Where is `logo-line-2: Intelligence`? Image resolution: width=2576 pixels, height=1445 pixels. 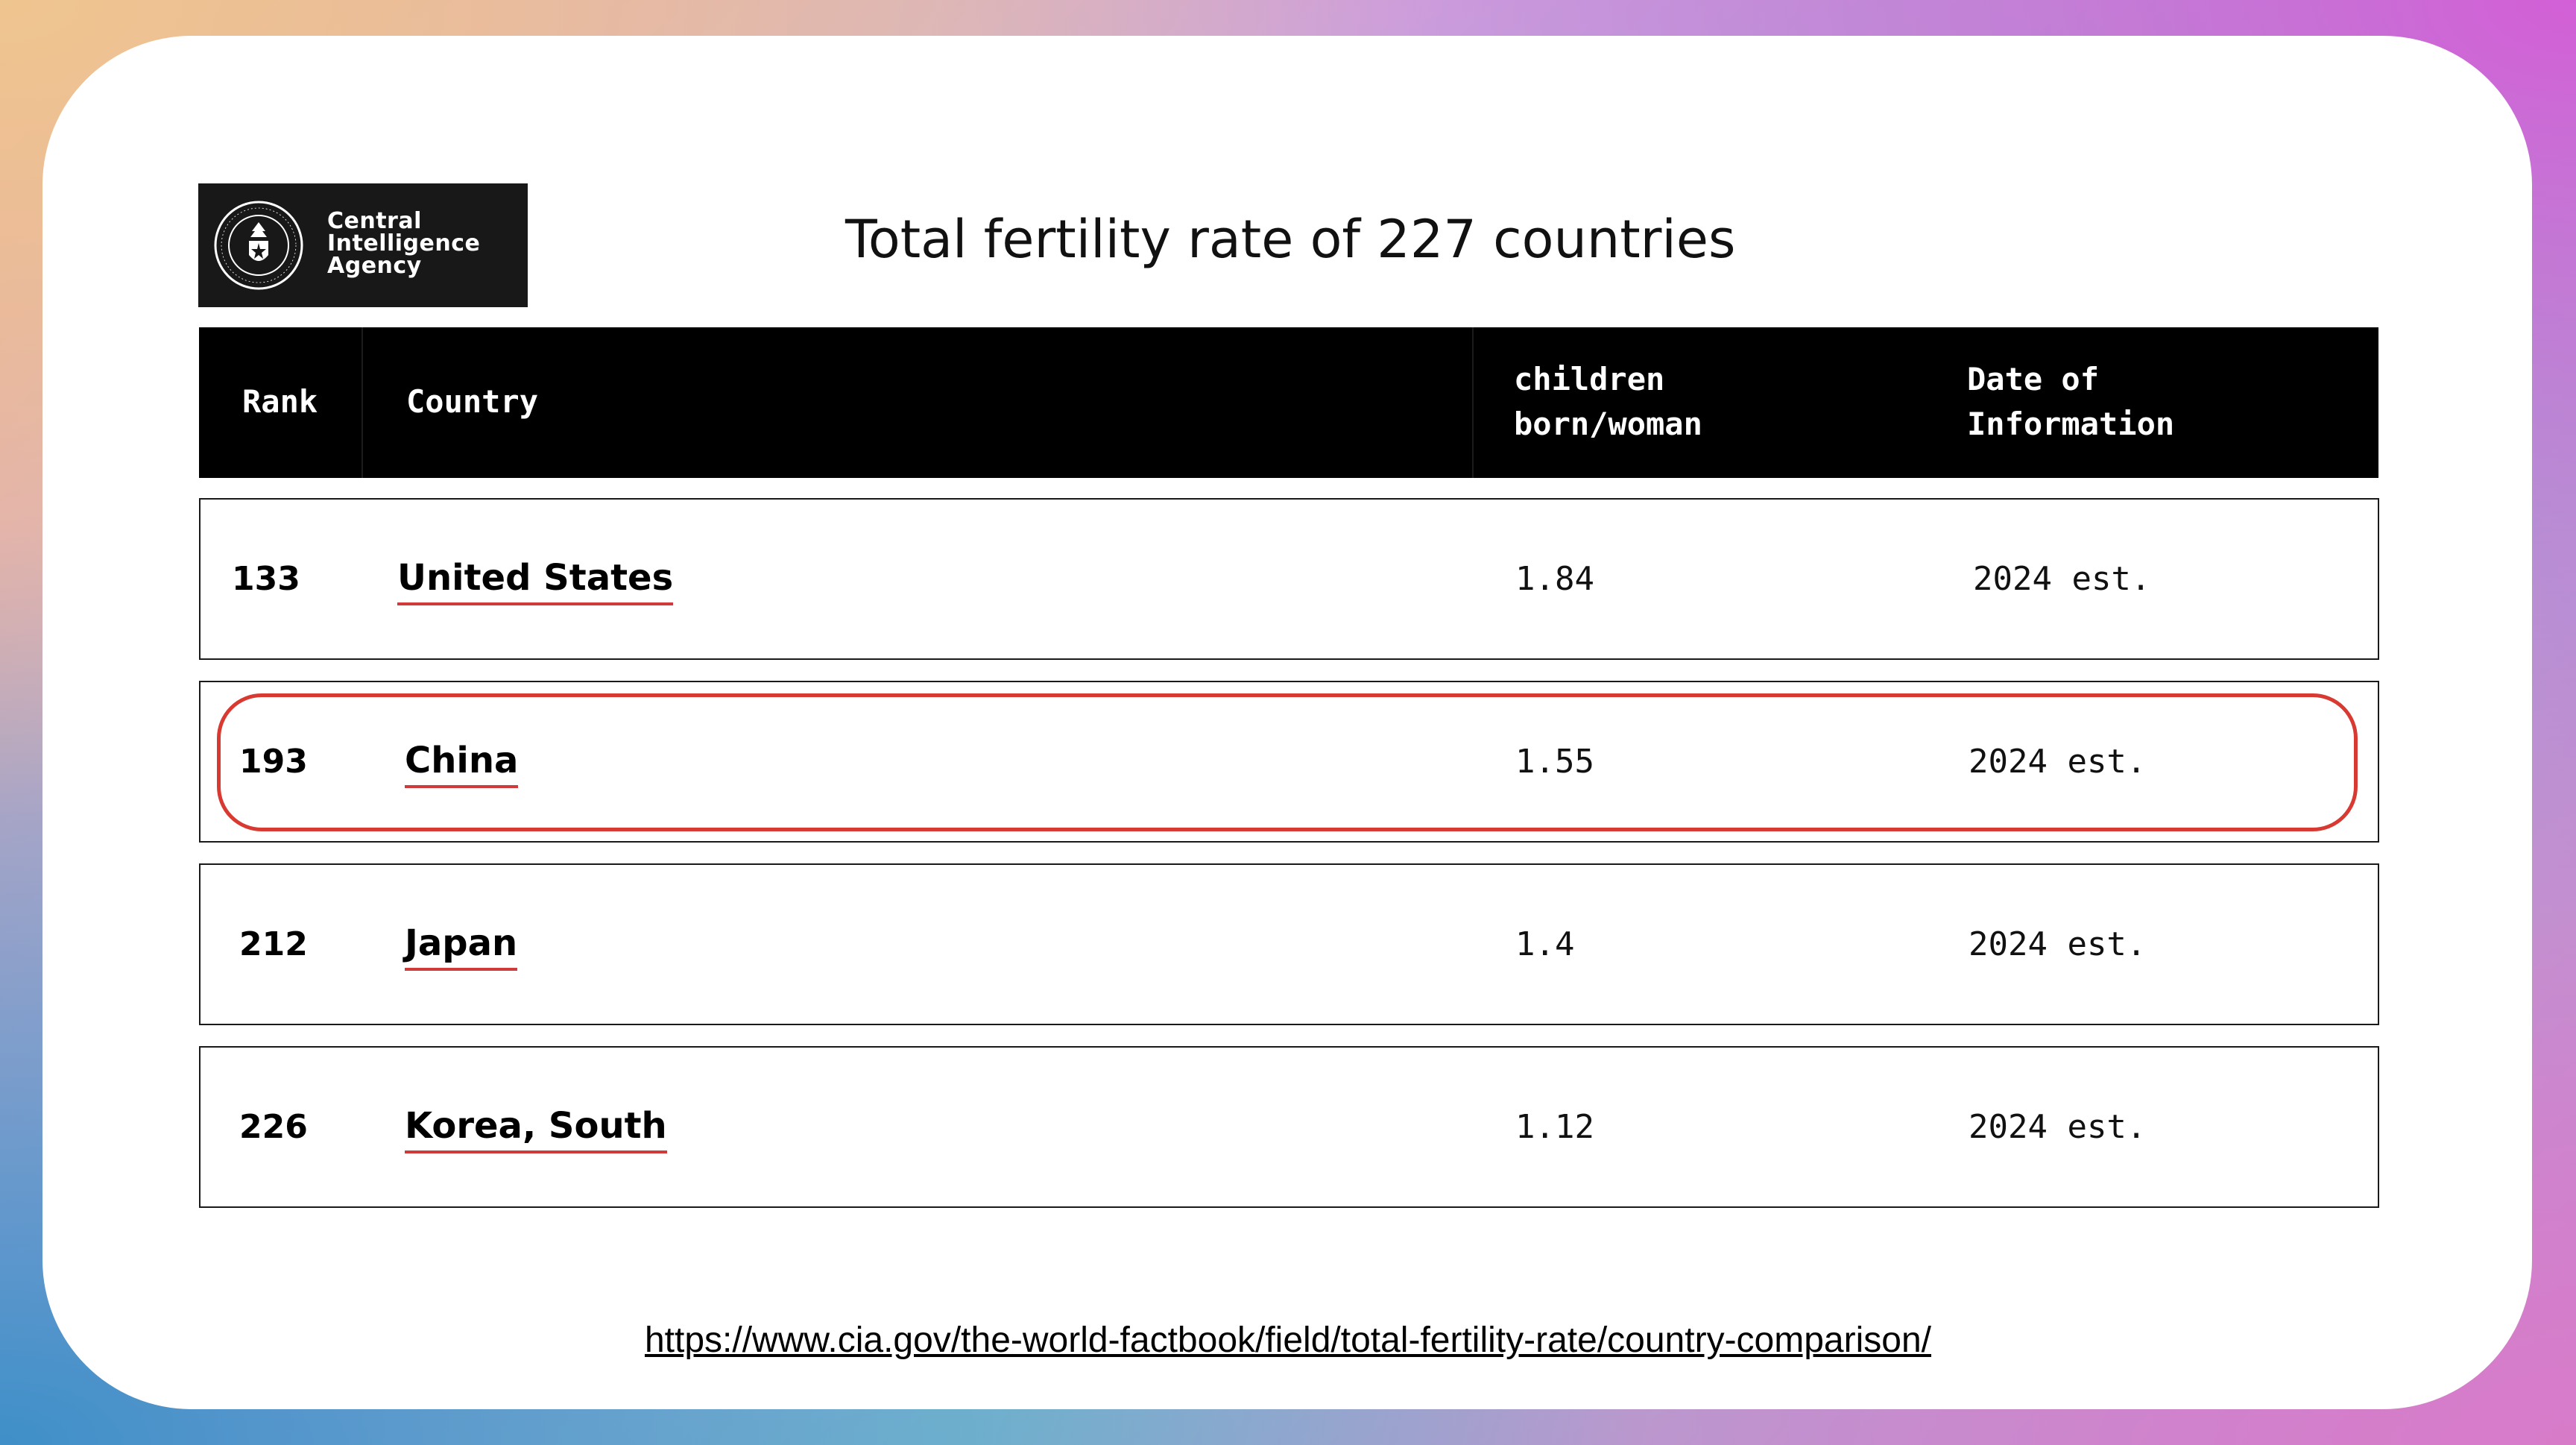 logo-line-2: Intelligence is located at coordinates (404, 243).